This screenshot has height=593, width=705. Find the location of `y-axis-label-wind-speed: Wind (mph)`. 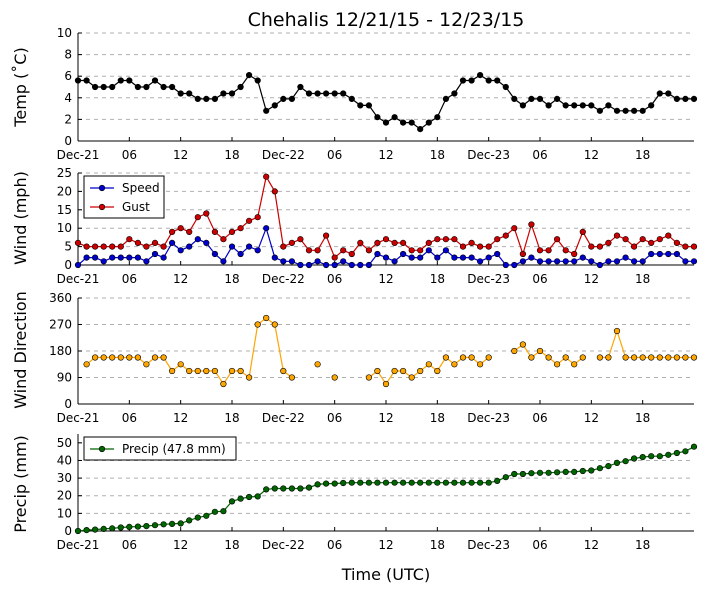

y-axis-label-wind-speed: Wind (mph) is located at coordinates (20, 218).